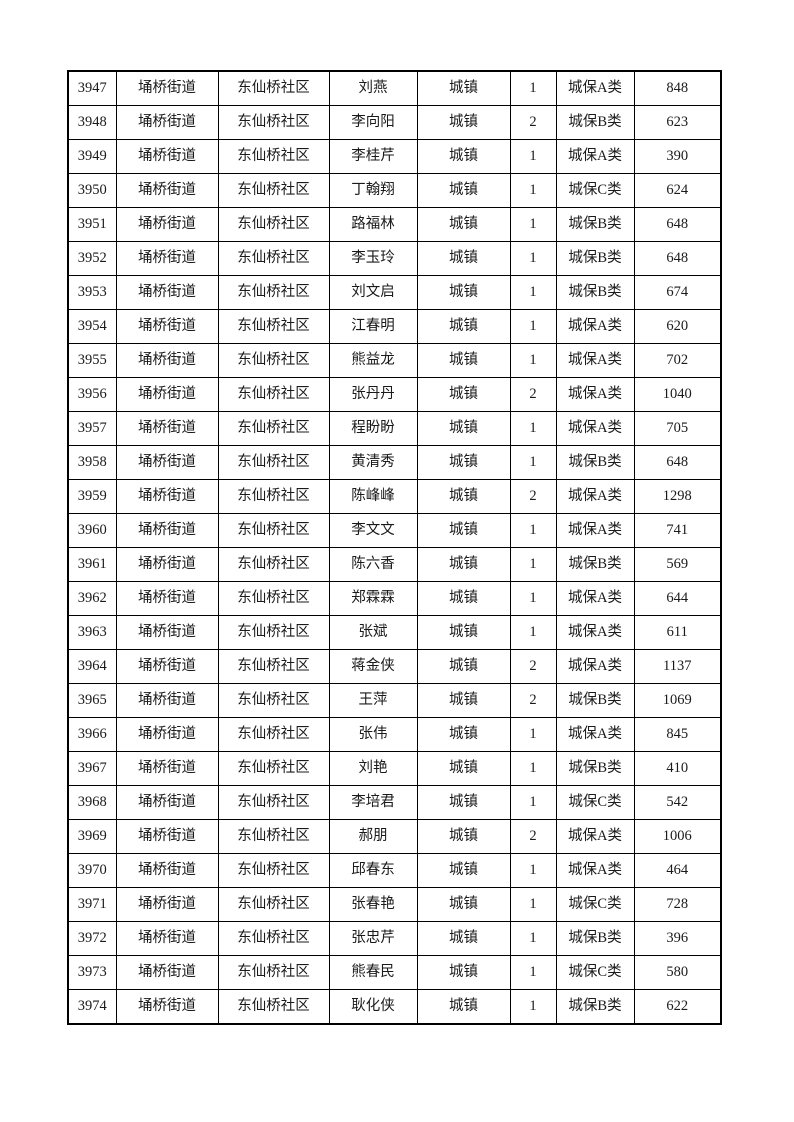 This screenshot has height=1122, width=794. I want to click on cell-seq-number: 3972, so click(92, 938).